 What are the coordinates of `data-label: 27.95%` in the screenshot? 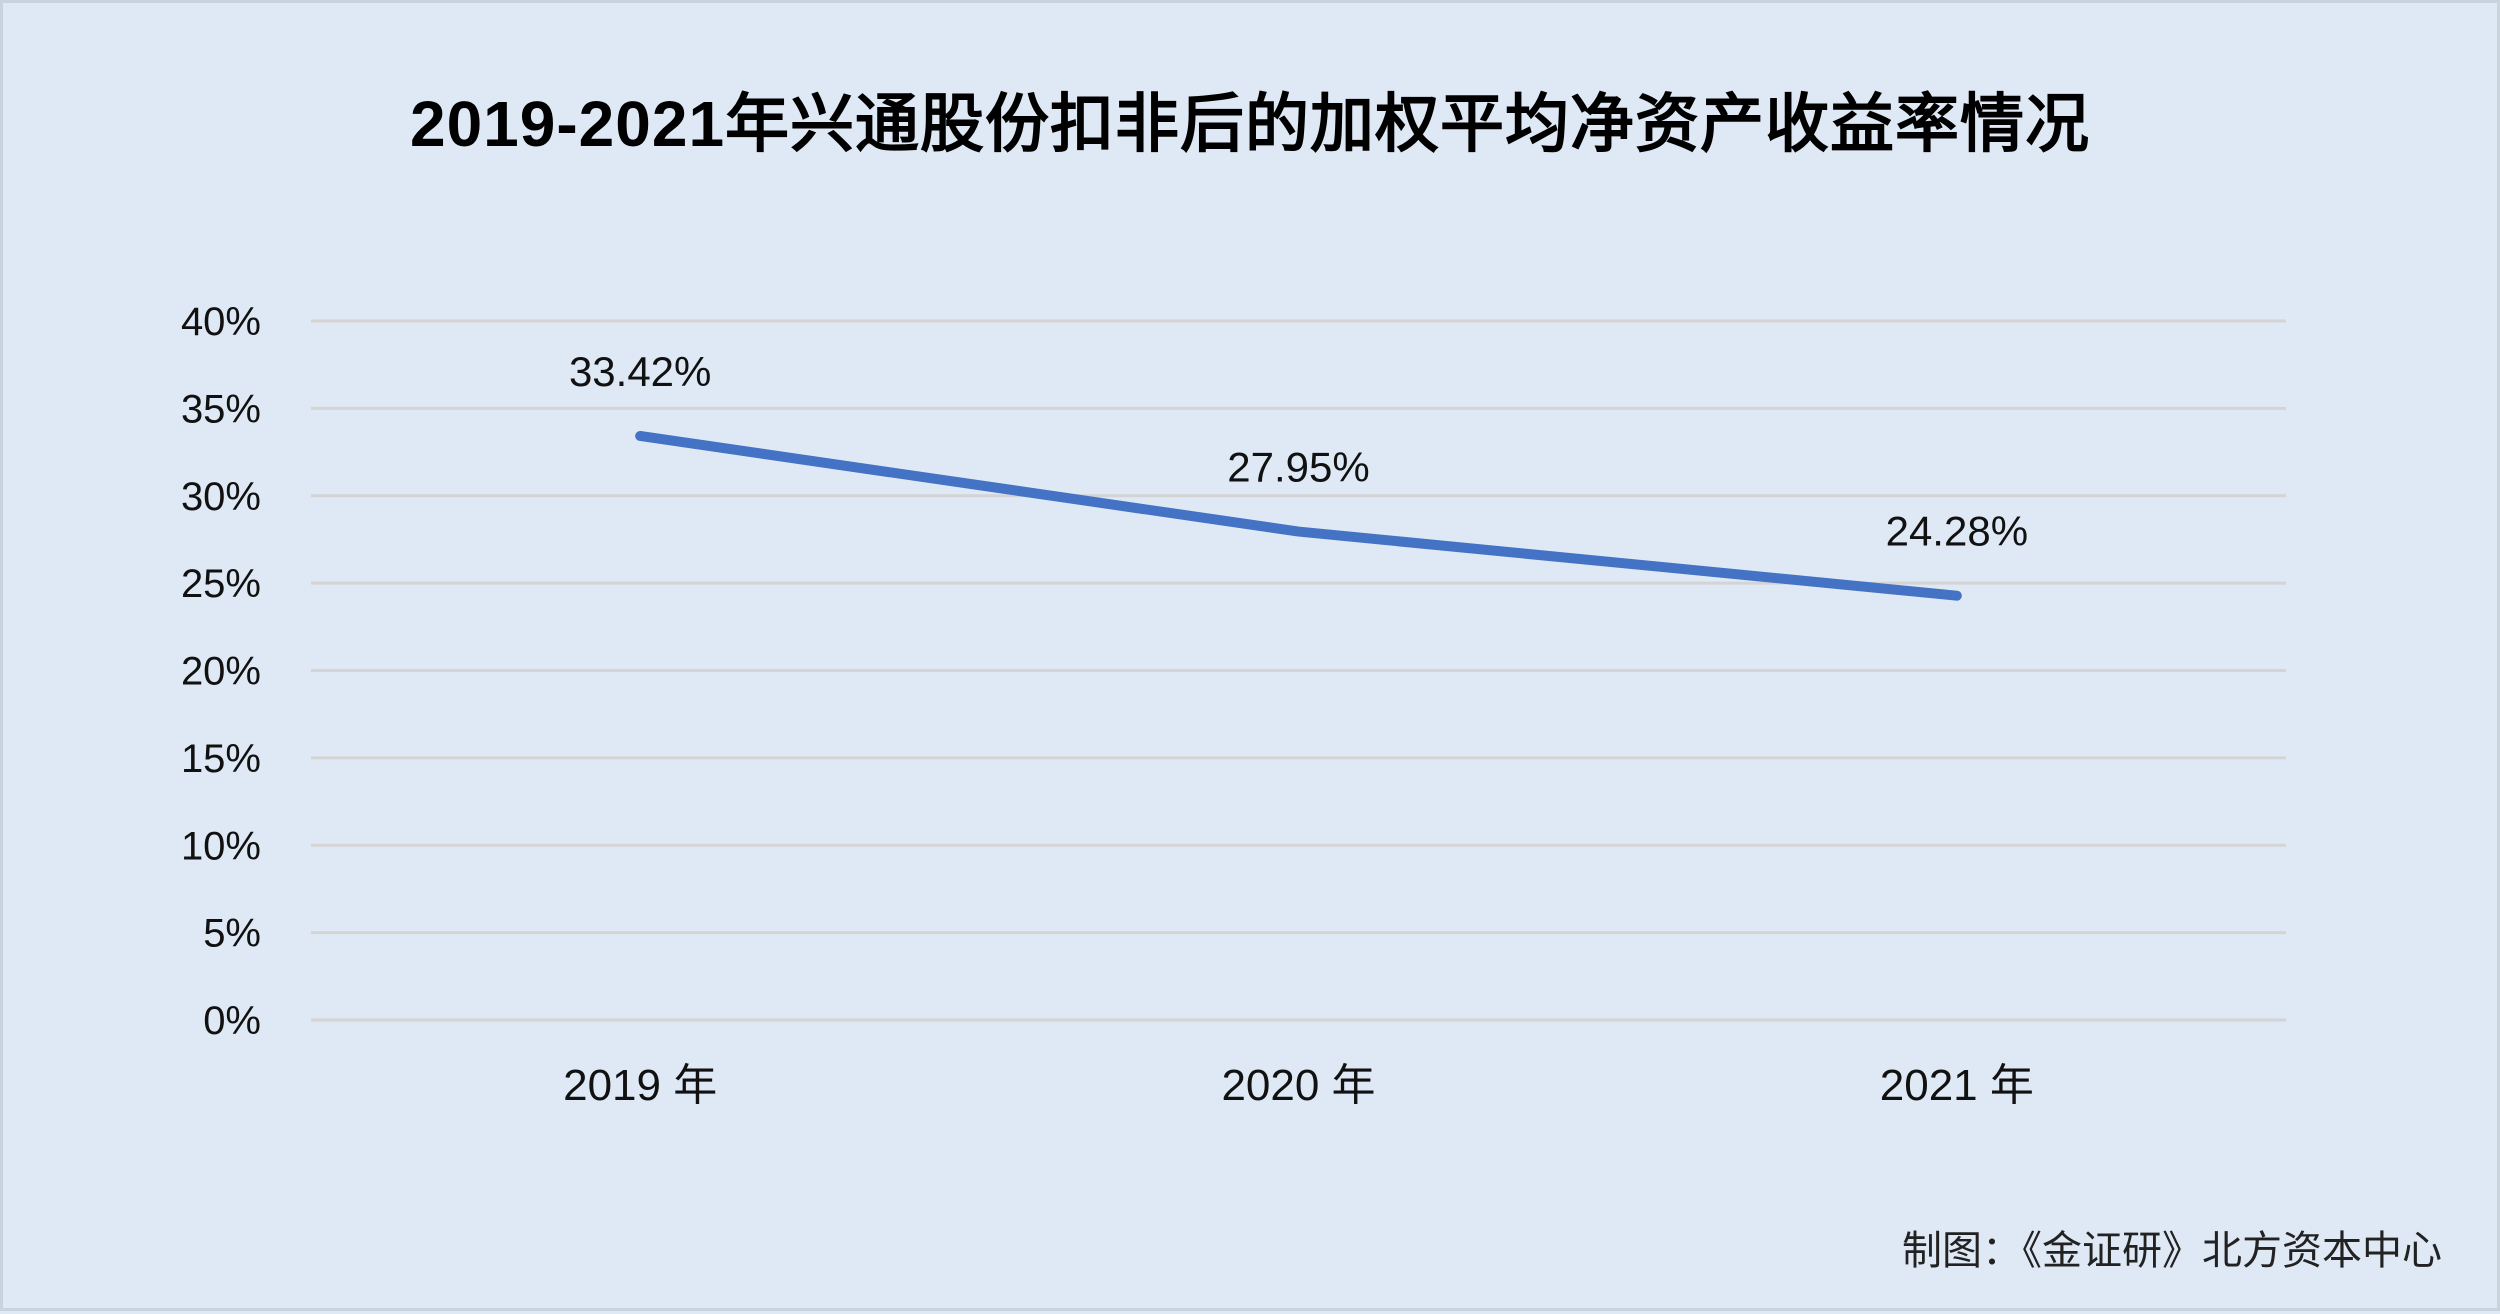 It's located at (1298, 467).